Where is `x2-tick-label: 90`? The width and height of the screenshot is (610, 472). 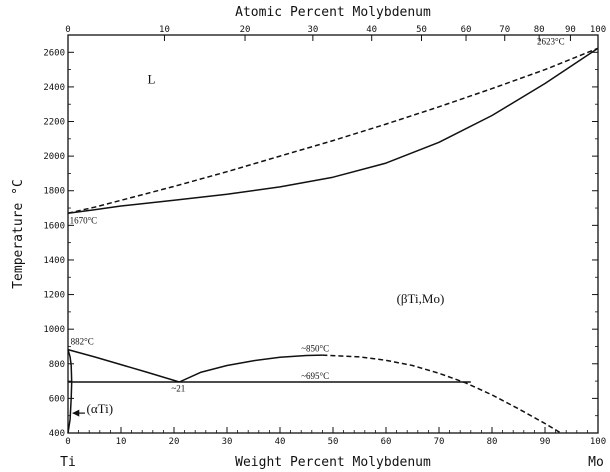
x2-tick-label: 90 is located at coordinates (570, 30).